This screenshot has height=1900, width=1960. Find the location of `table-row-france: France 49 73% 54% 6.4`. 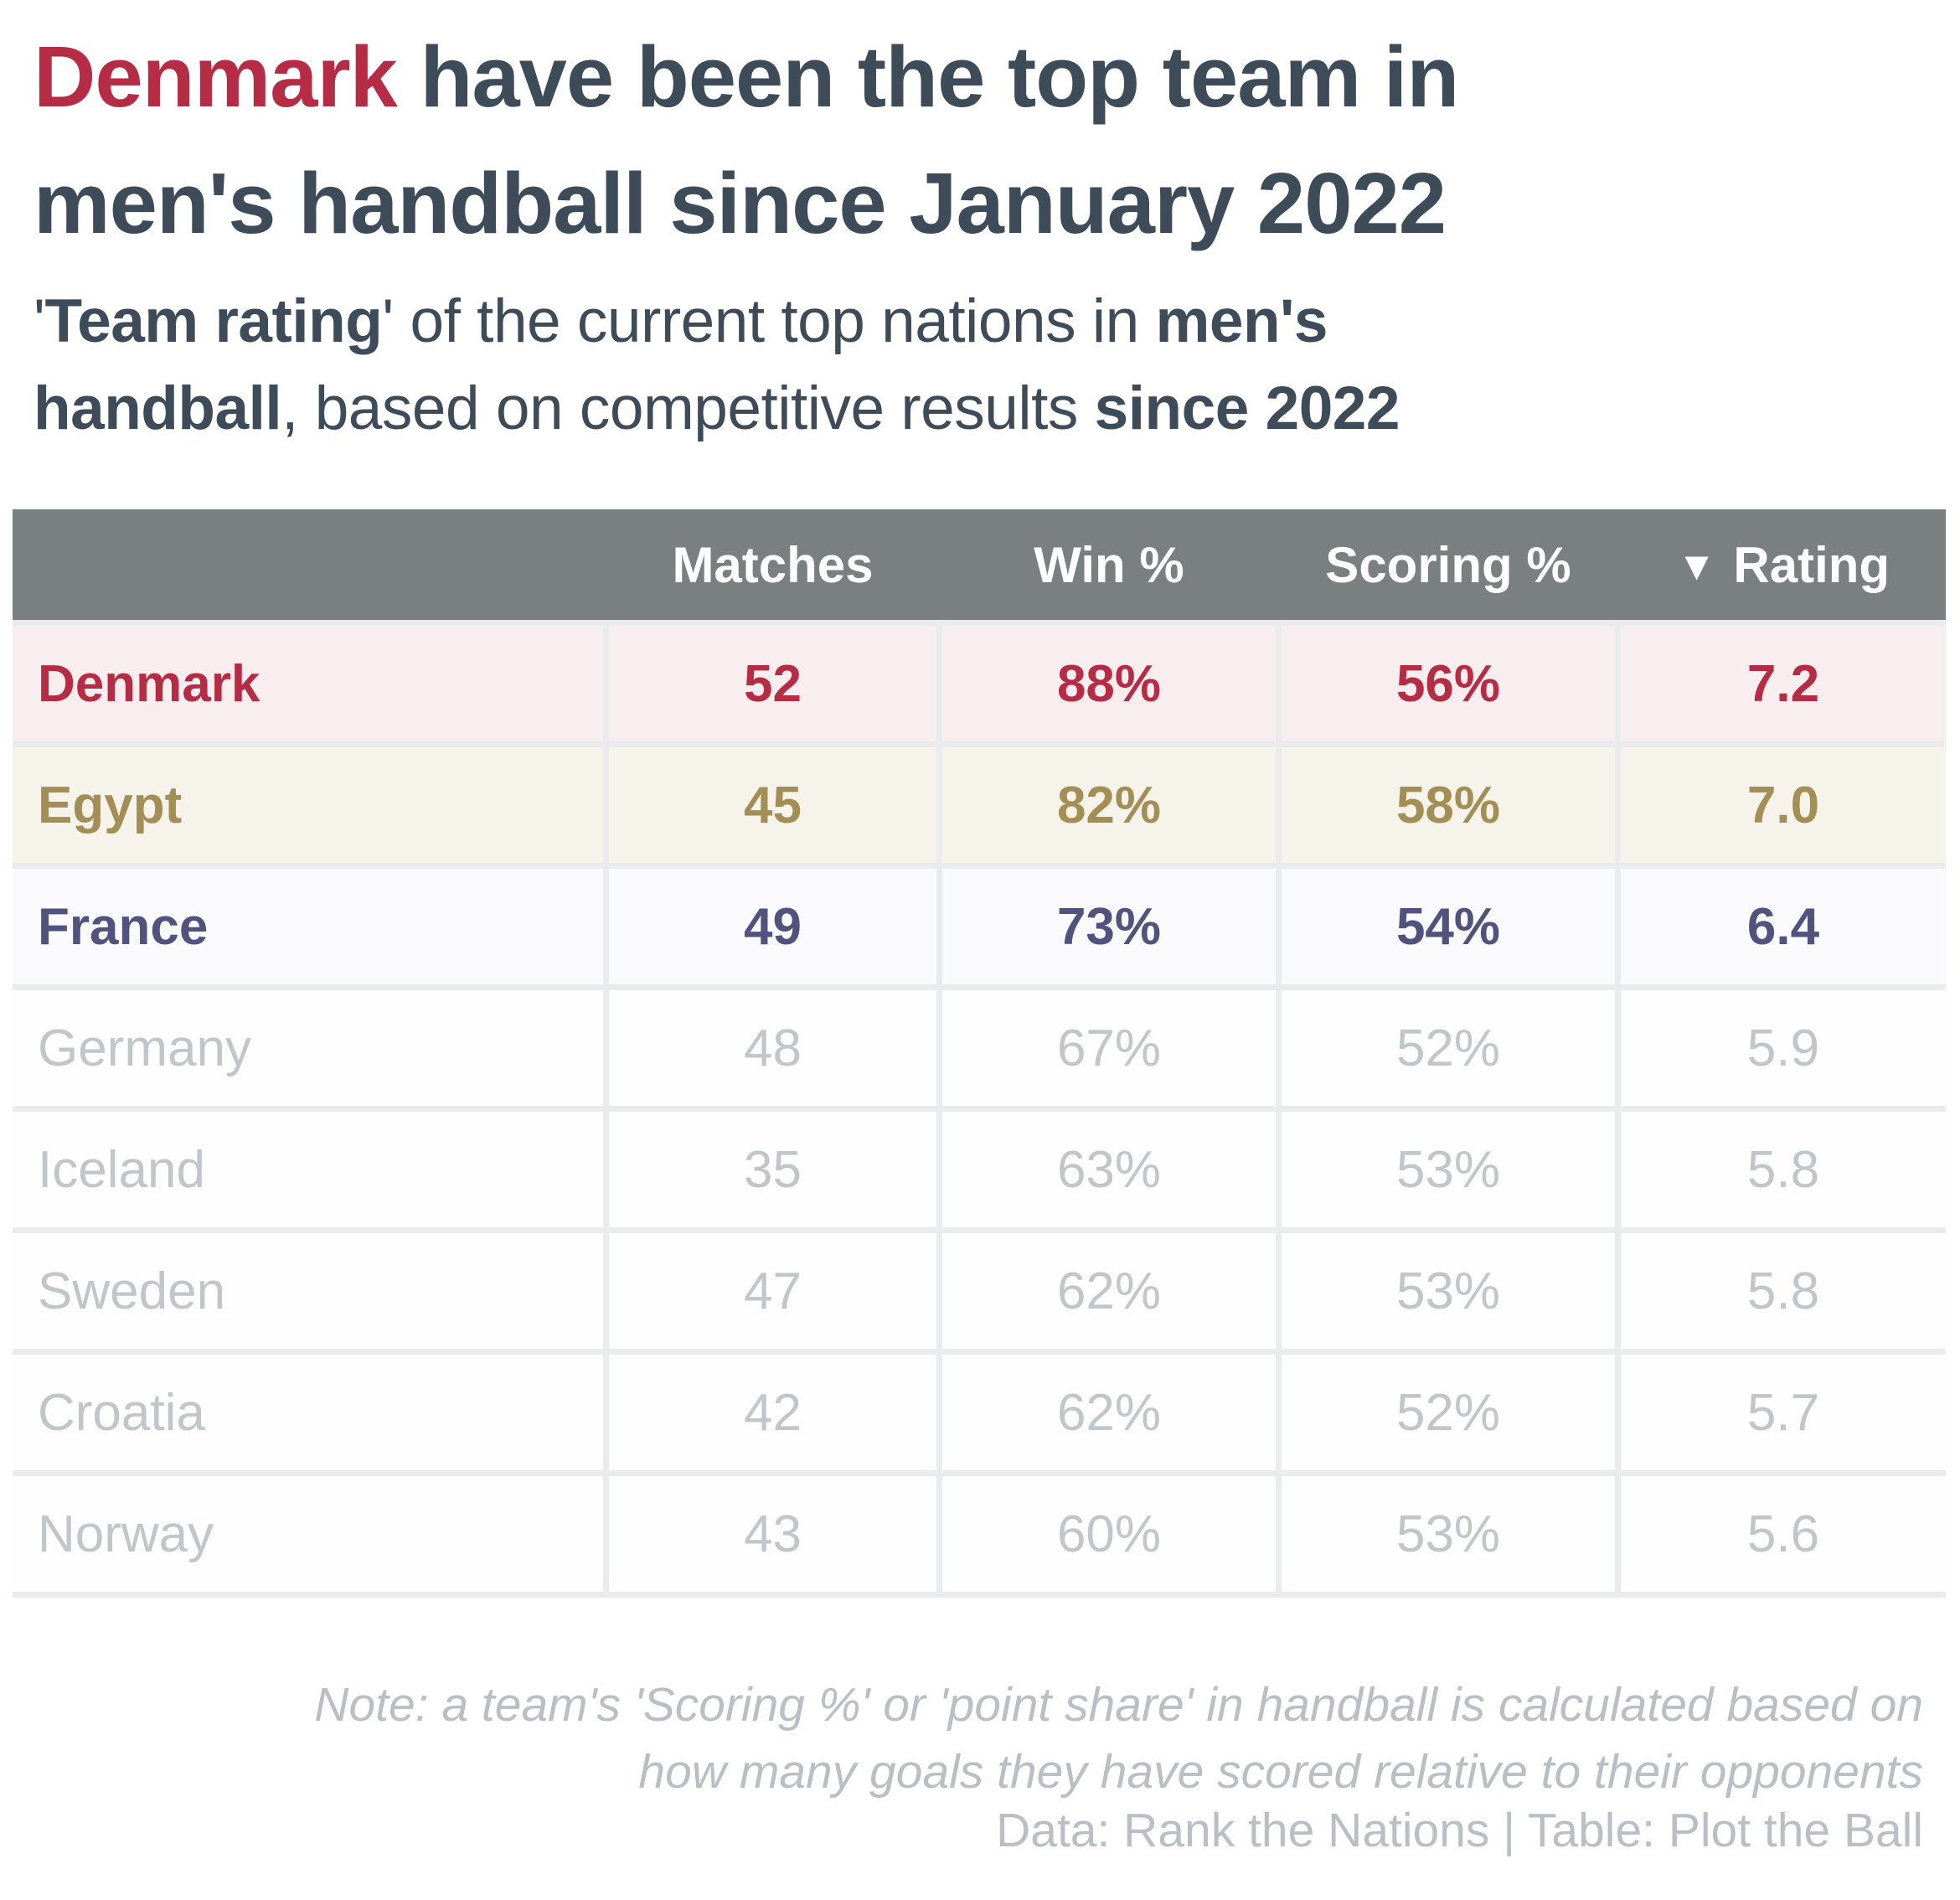

table-row-france: France 49 73% 54% 6.4 is located at coordinates (980, 926).